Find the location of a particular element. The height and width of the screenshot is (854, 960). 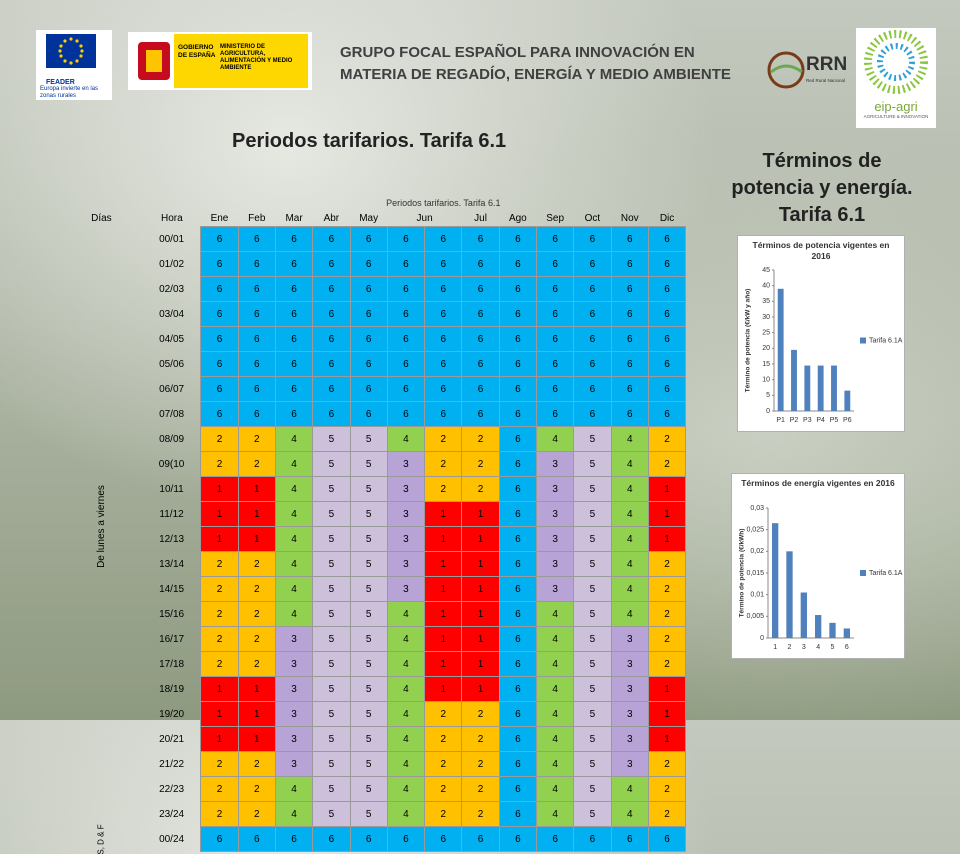

bar is located at coordinates (807, 388).